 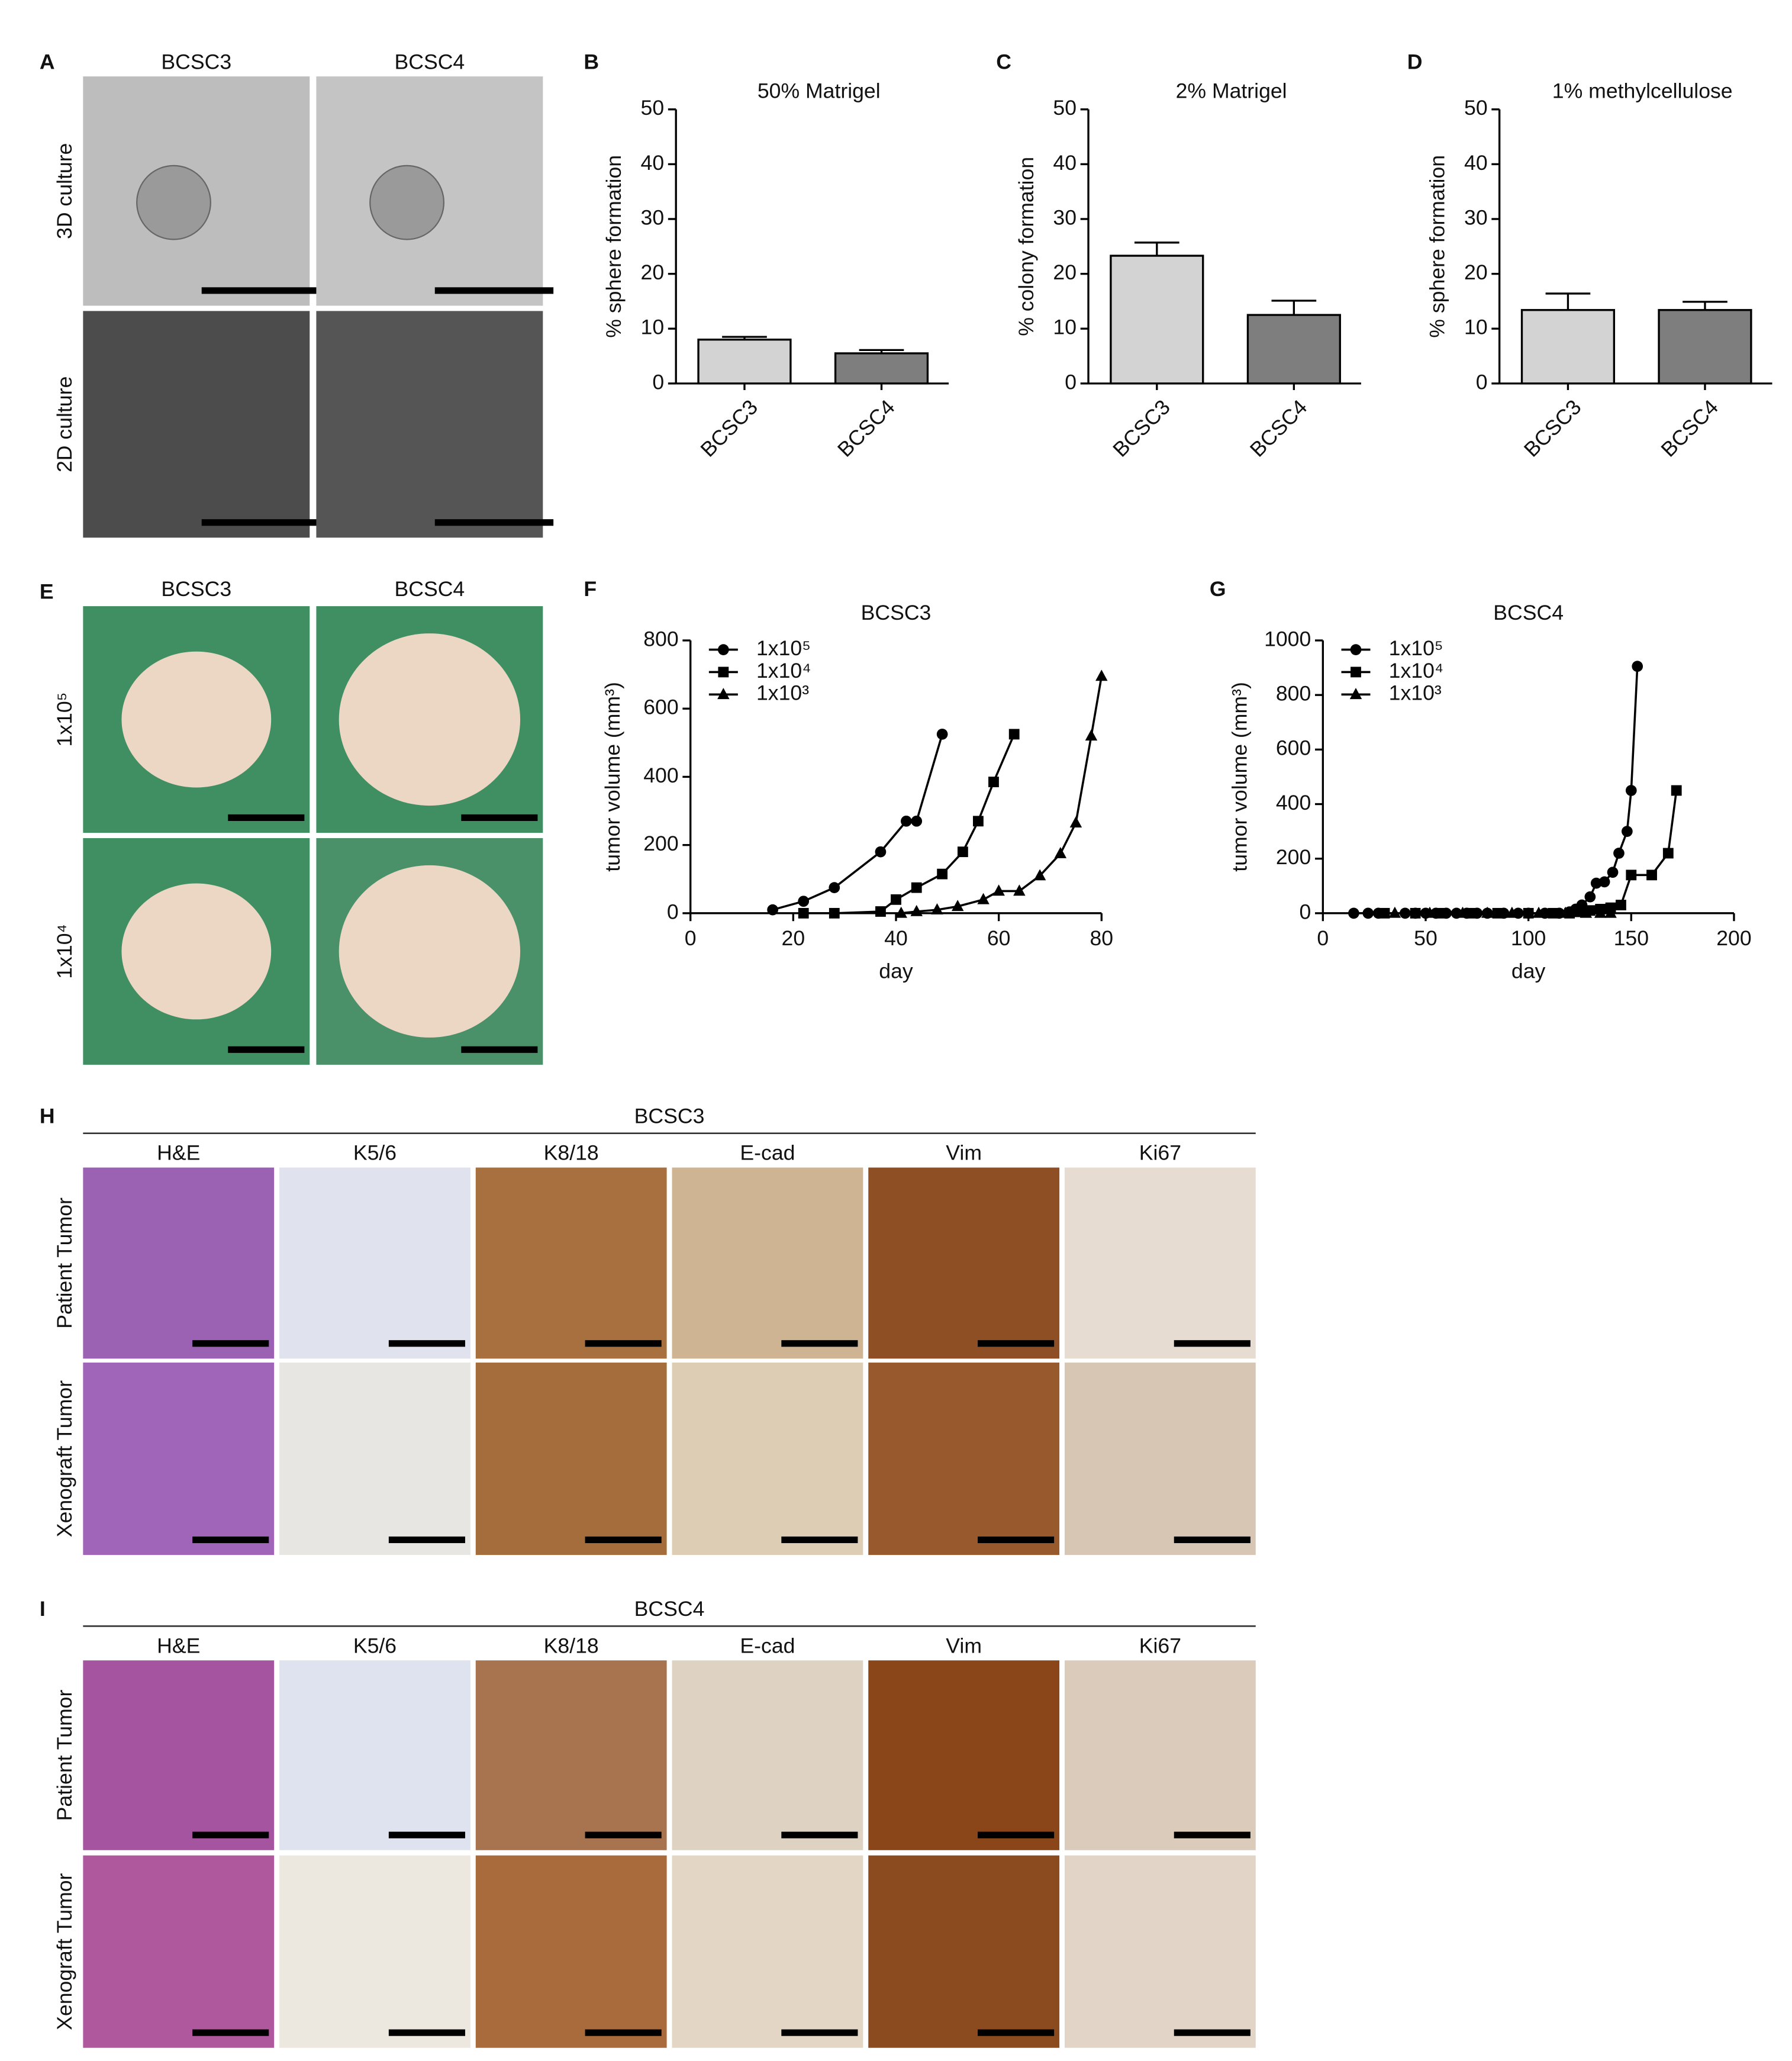 I want to click on sphere, so click(x=407, y=202).